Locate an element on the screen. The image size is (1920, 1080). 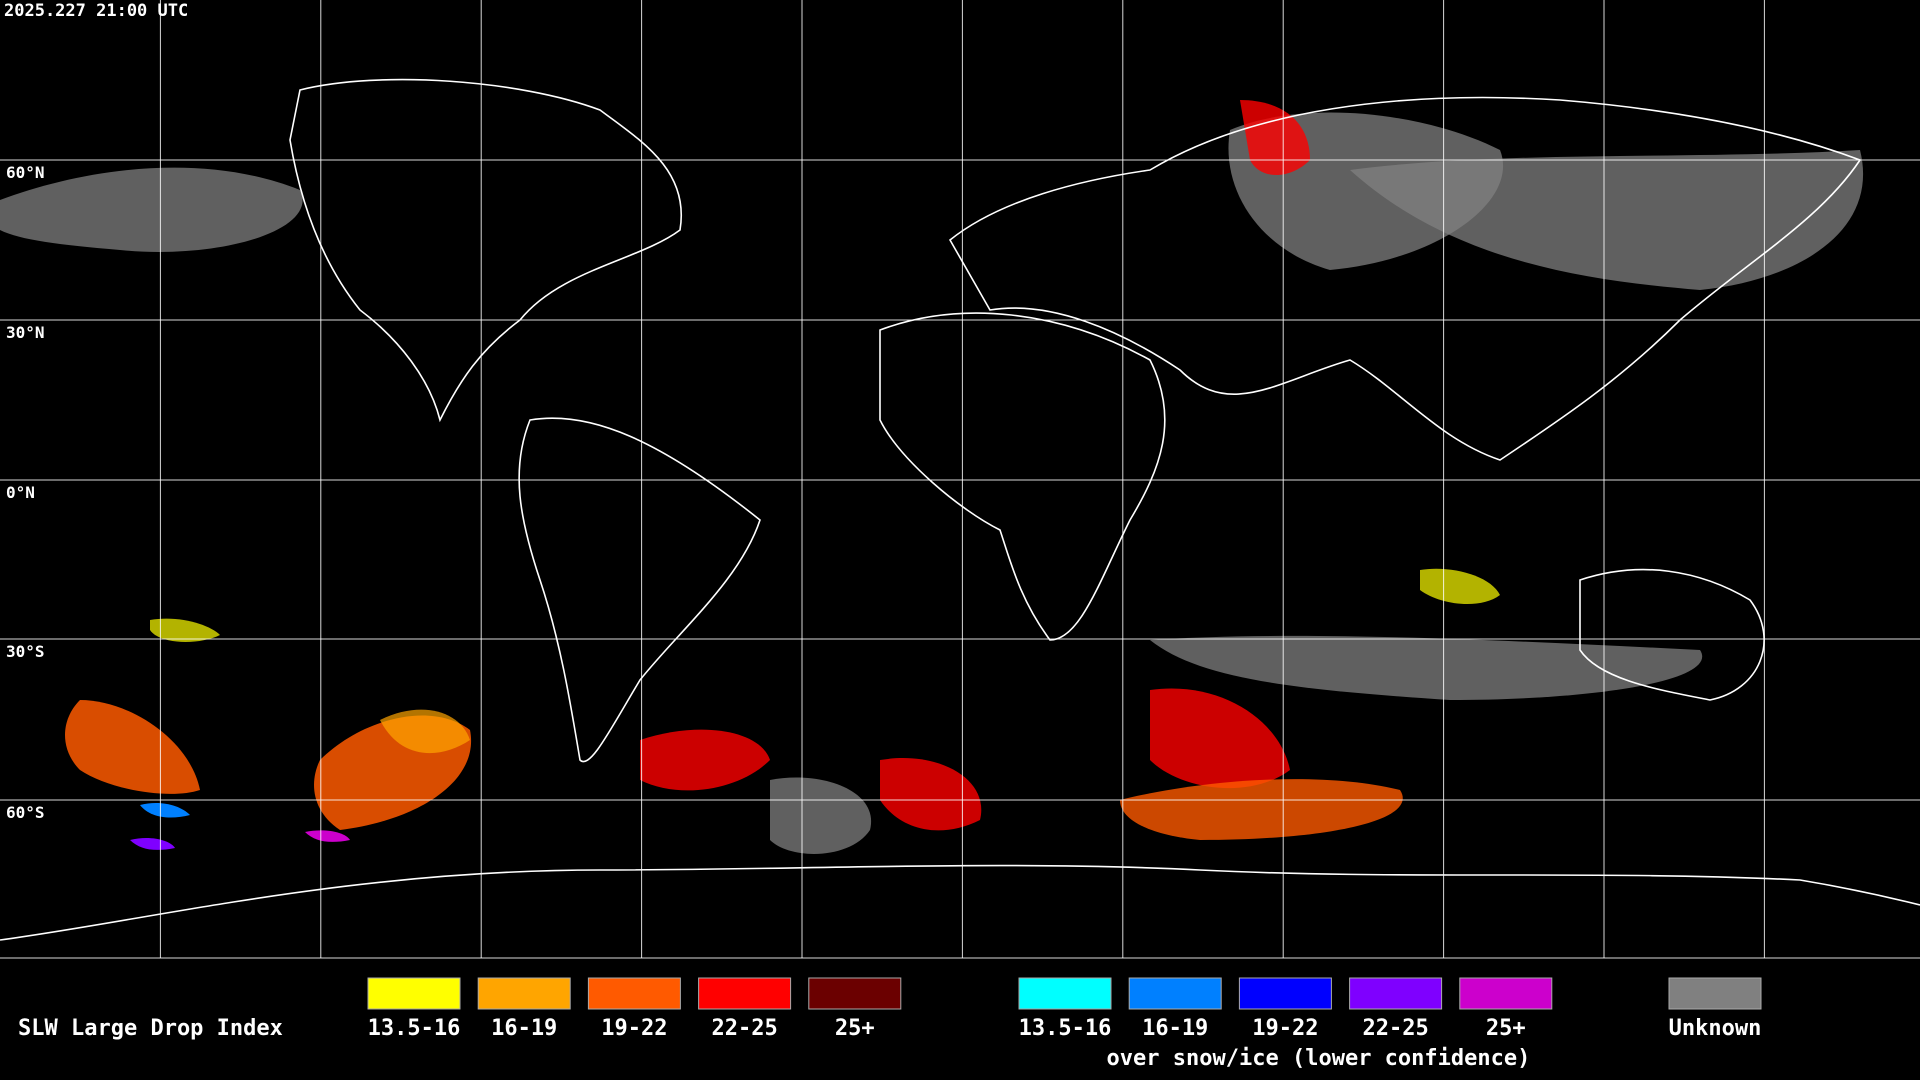
latitude-label: 30°S is located at coordinates (25, 651).